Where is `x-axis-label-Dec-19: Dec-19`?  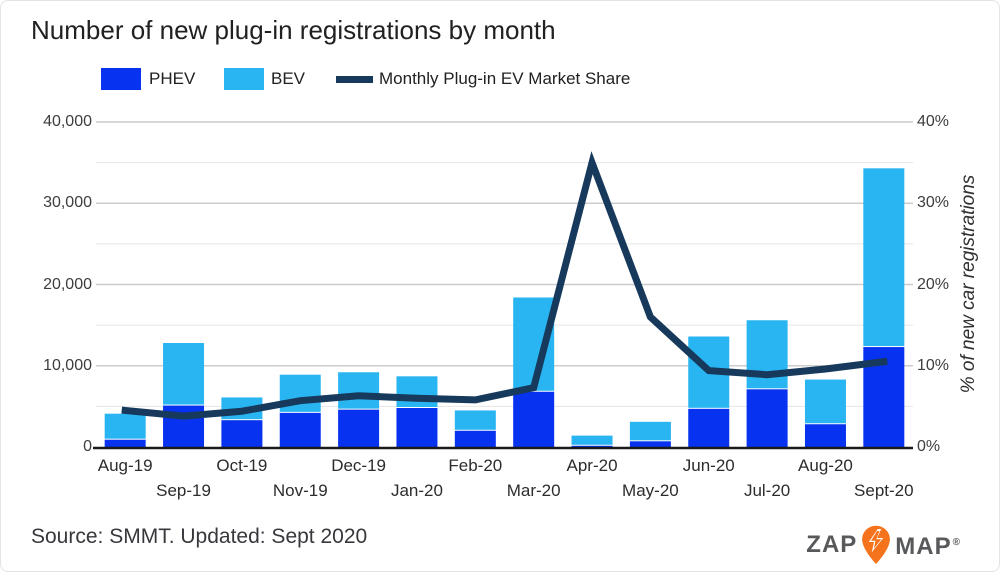
x-axis-label-Dec-19: Dec-19 is located at coordinates (358, 465).